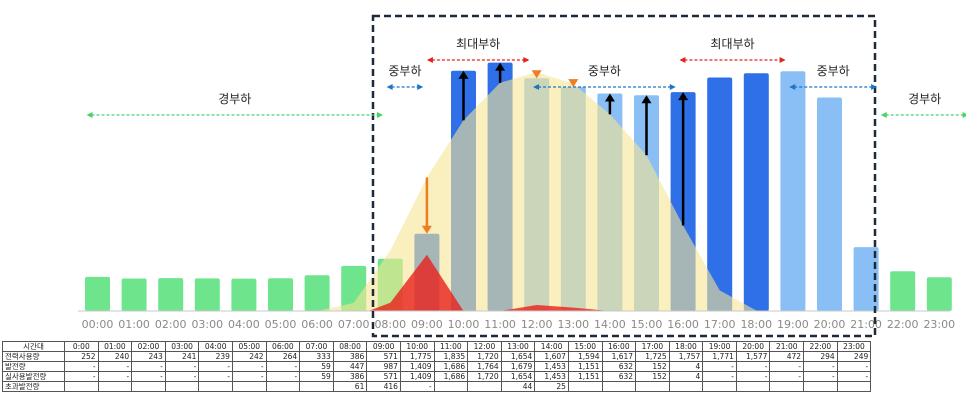 The height and width of the screenshot is (409, 966). I want to click on table-cell: 19:00, so click(719, 346).